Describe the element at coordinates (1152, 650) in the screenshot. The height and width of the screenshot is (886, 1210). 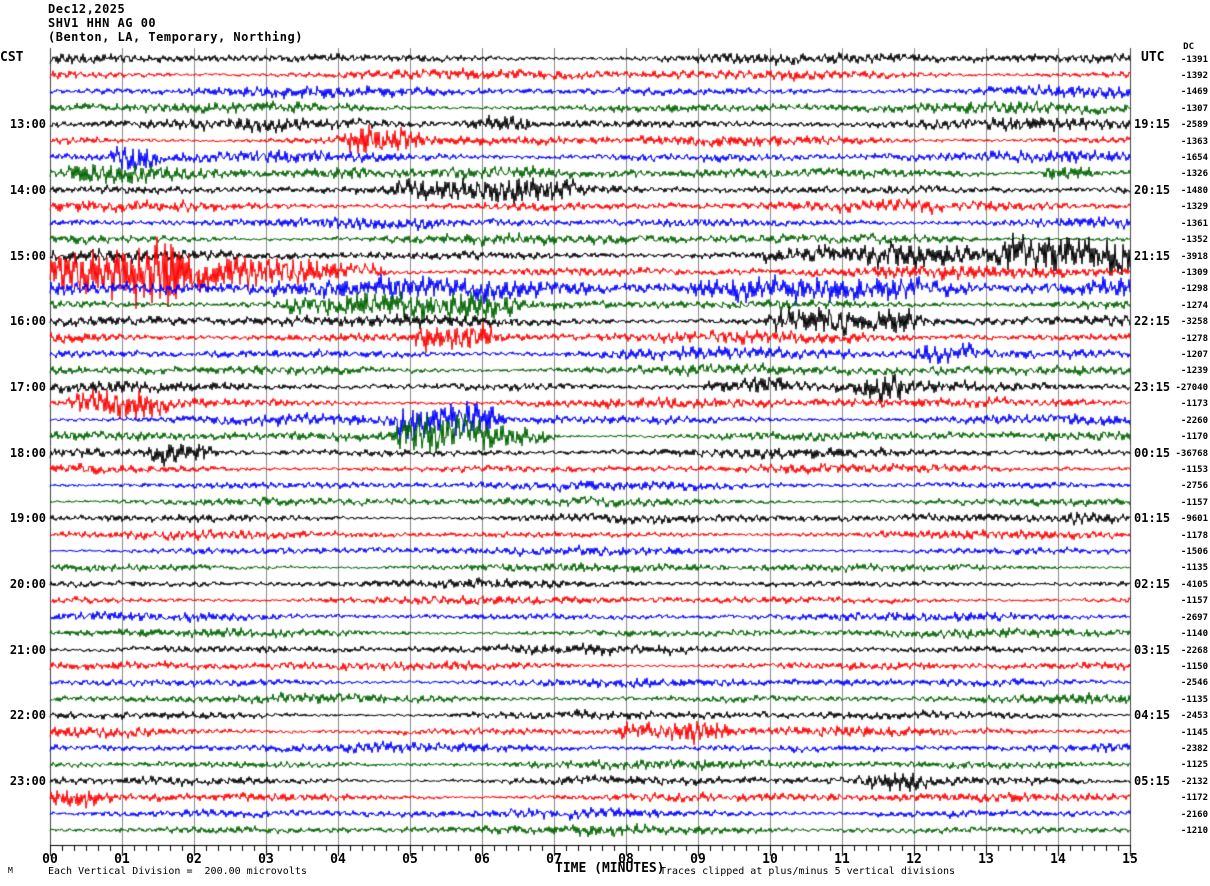
I see `utc-hour-label: 03:15` at that location.